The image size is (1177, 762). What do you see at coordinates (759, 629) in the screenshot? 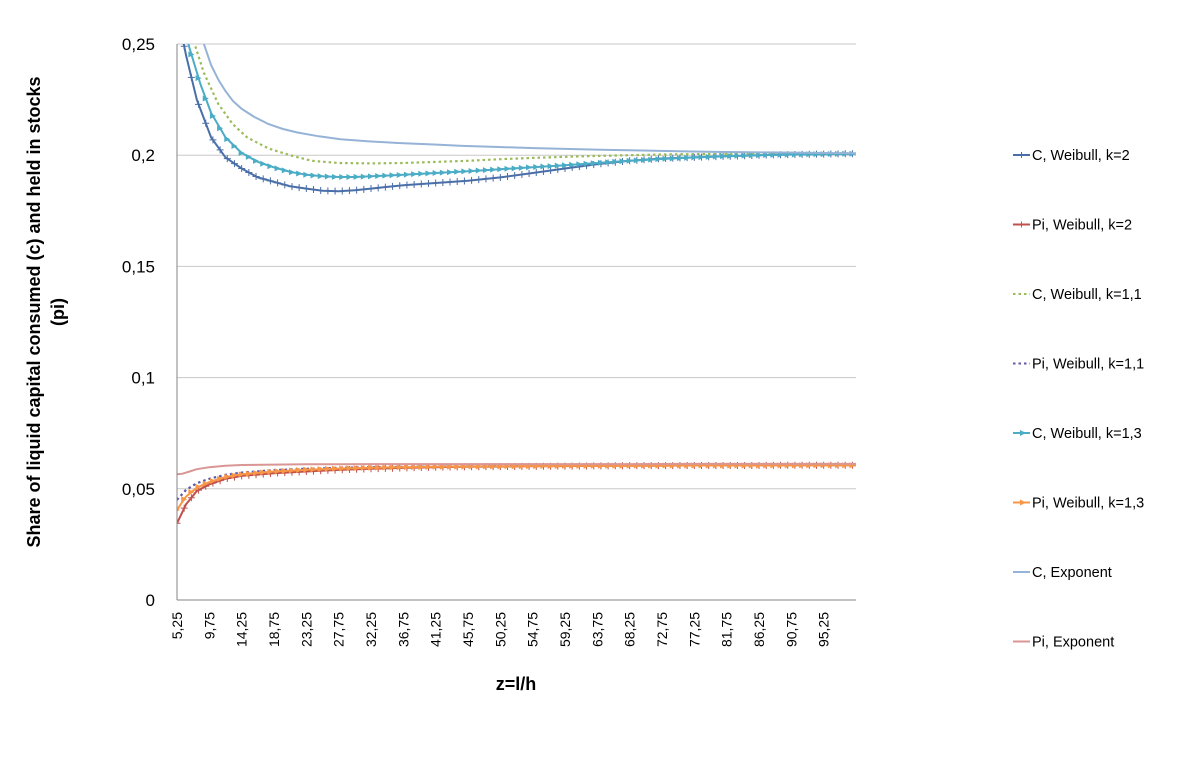
I see `x-tick-label: 86,25` at bounding box center [759, 629].